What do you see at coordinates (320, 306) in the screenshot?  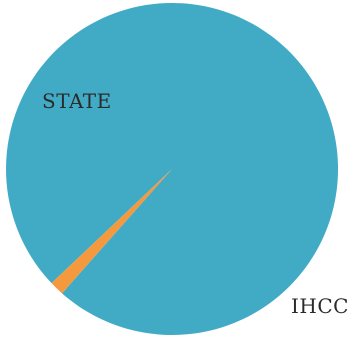 I see `slice-label-ihcc: IHCC` at bounding box center [320, 306].